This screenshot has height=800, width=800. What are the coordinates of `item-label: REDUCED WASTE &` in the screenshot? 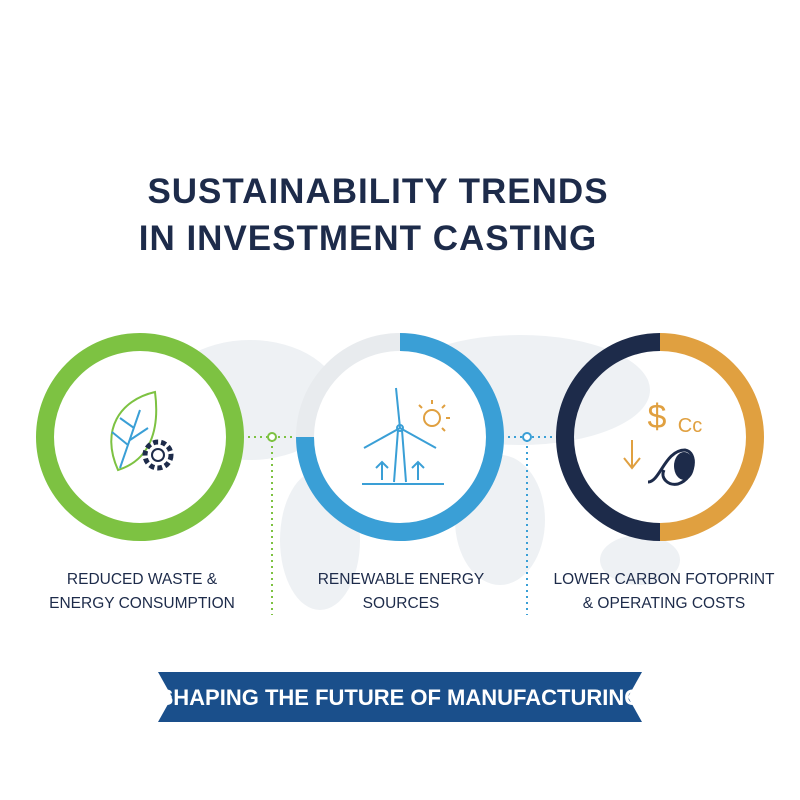 It's located at (142, 579).